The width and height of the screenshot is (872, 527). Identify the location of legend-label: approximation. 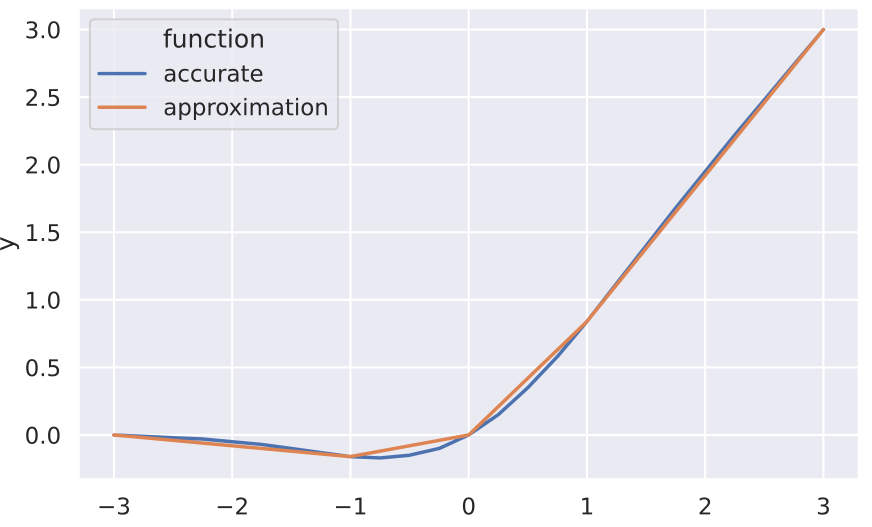
(245, 109).